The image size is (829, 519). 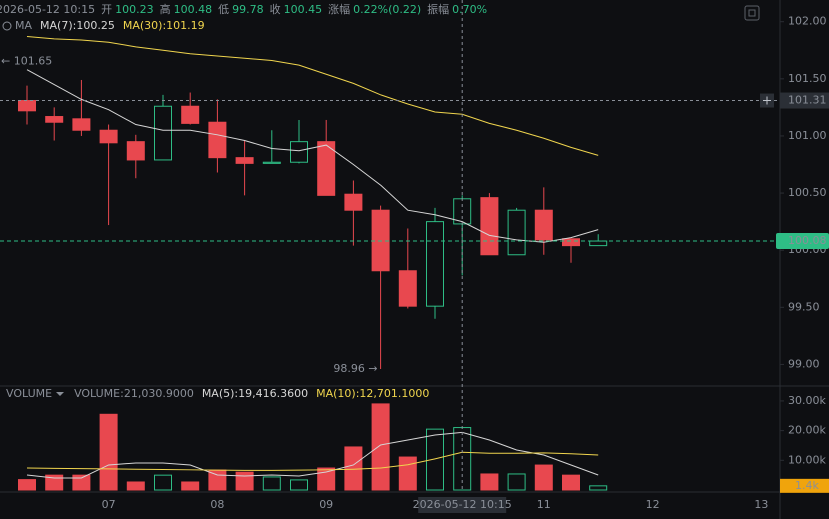 I want to click on header-value: 100.23, so click(x=134, y=9).